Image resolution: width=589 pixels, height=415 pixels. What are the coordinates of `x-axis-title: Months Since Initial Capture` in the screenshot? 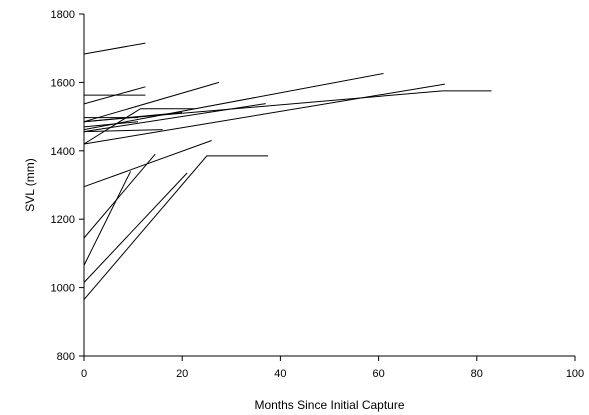 It's located at (329, 405).